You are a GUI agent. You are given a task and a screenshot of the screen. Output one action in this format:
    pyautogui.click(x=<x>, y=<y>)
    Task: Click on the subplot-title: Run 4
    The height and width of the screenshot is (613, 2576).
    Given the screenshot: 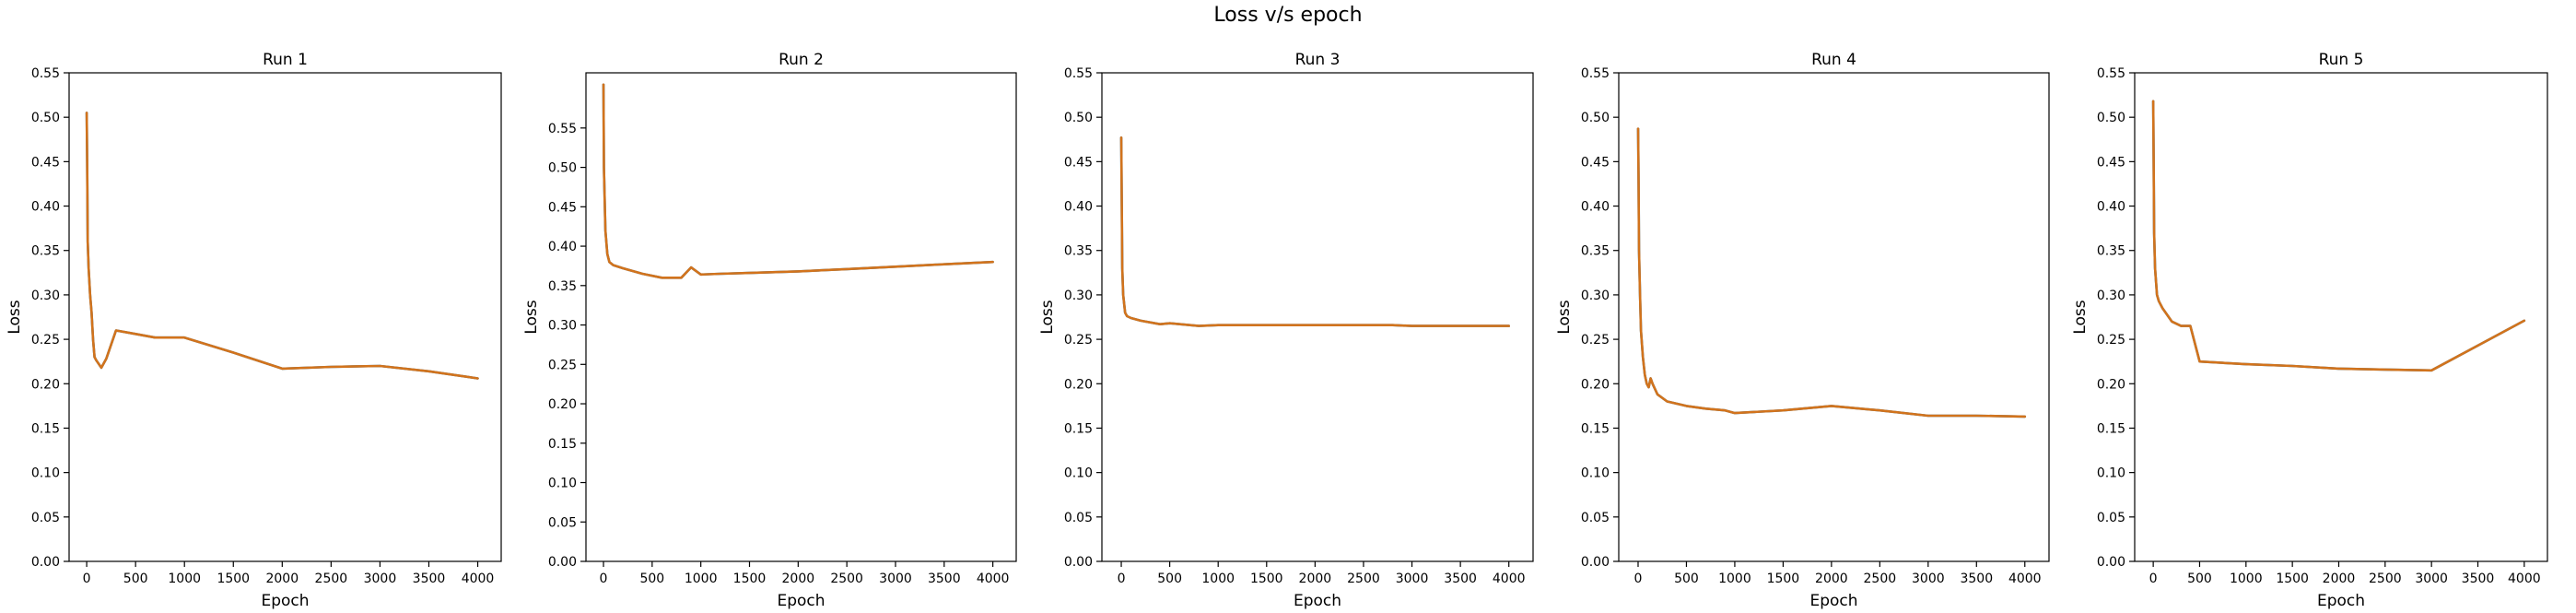 What is the action you would take?
    pyautogui.click(x=1833, y=60)
    